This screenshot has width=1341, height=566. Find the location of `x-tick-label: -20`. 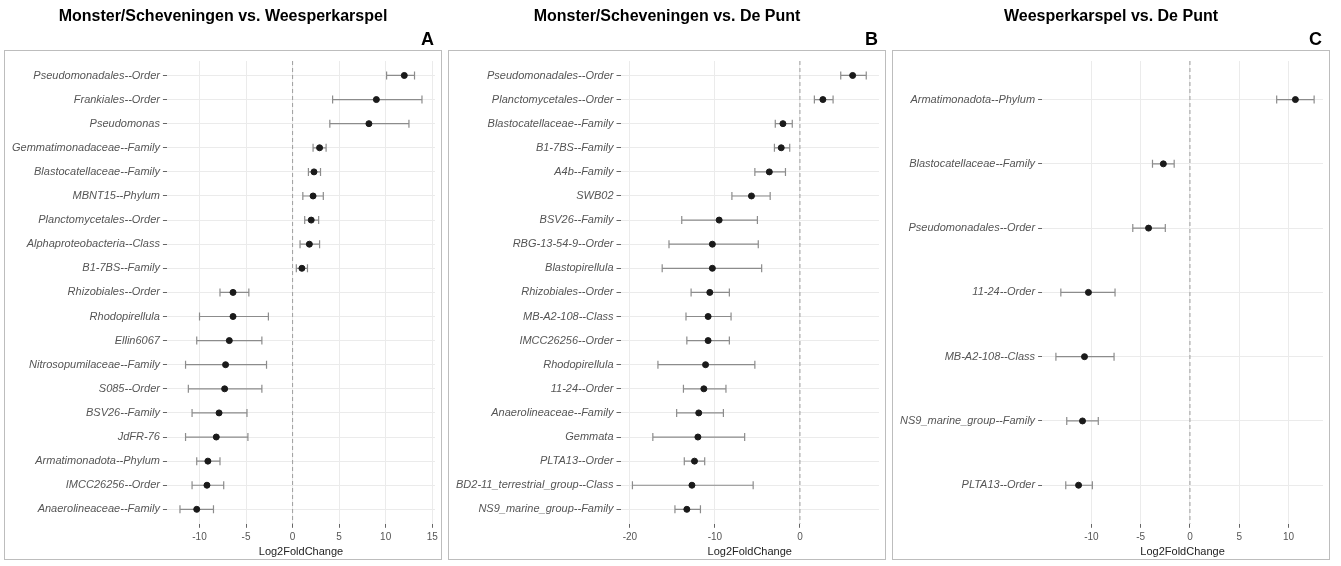

x-tick-label: -20 is located at coordinates (630, 536).